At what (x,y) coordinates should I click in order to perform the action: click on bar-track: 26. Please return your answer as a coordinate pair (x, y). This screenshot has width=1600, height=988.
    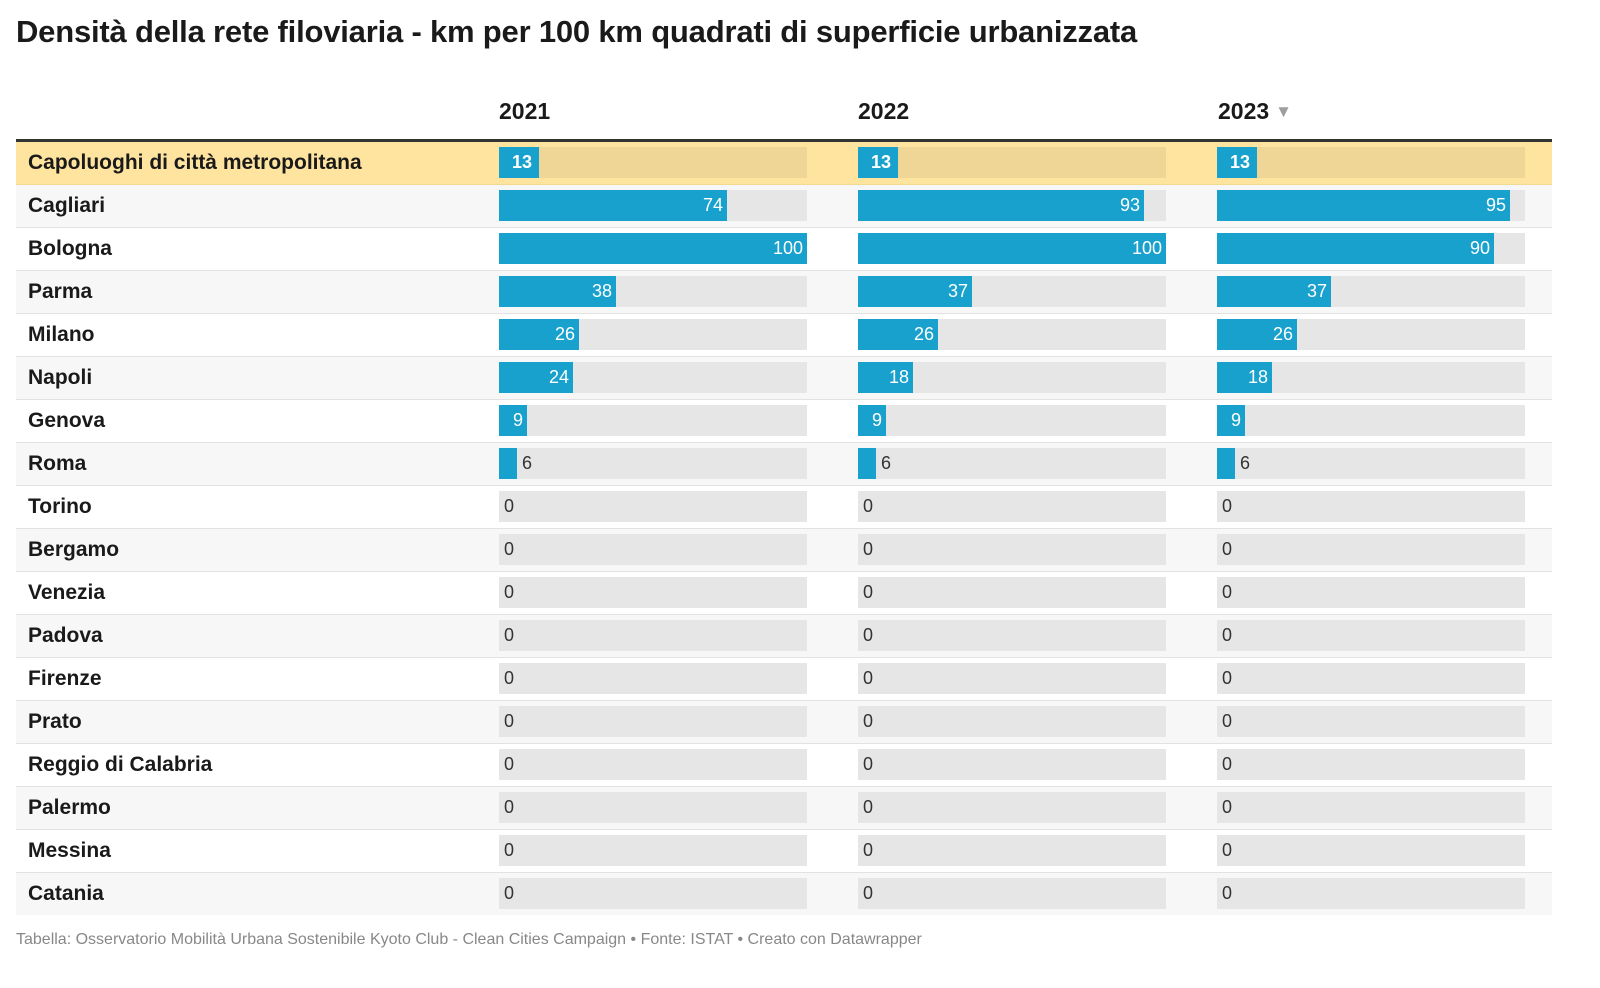
    Looking at the image, I should click on (1371, 334).